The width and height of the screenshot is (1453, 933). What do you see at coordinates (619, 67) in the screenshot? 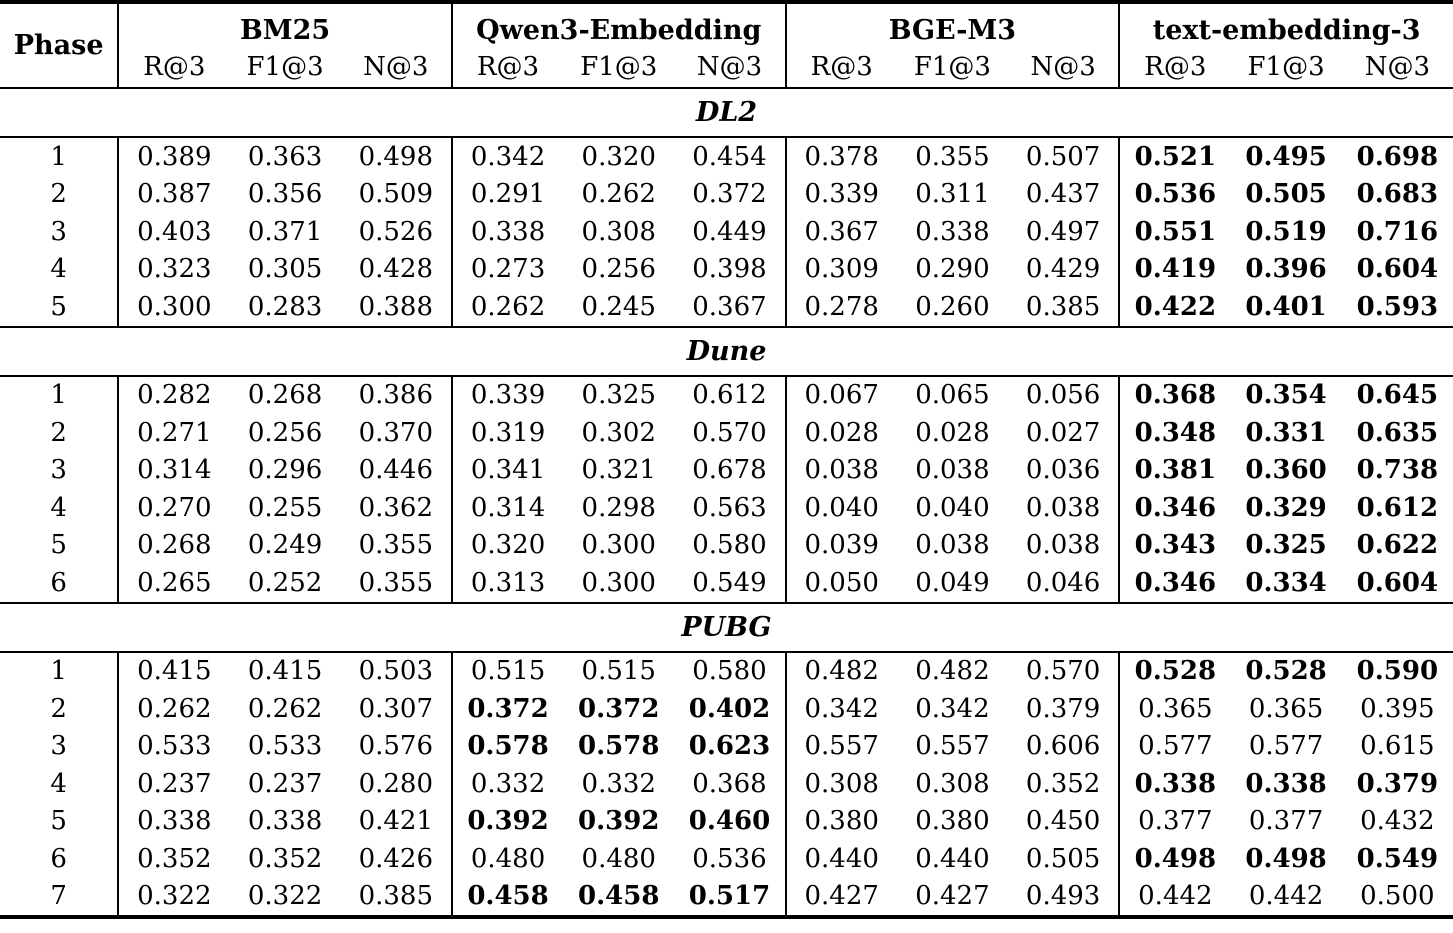
I see `metric-header-qwen3-embedding-f1-3: F1@3` at bounding box center [619, 67].